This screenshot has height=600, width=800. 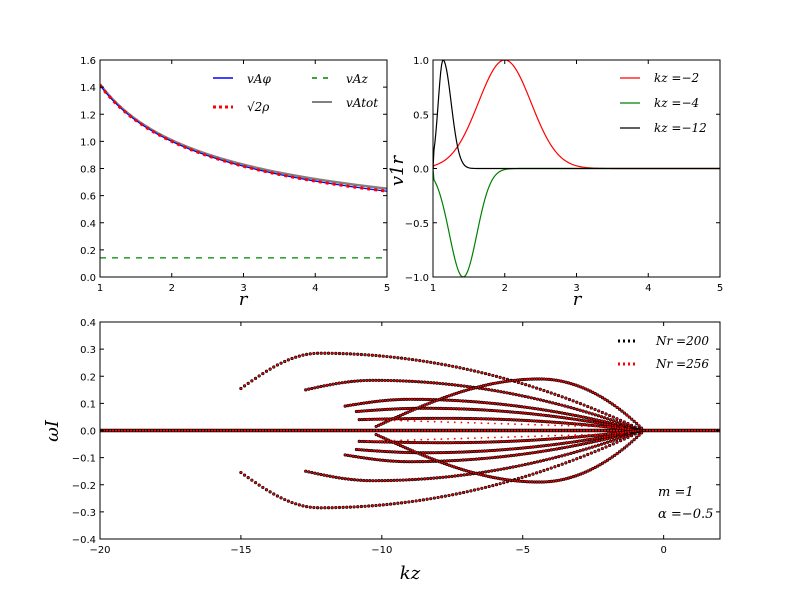 I want to click on y-tick-label: −0.4, so click(x=84, y=540).